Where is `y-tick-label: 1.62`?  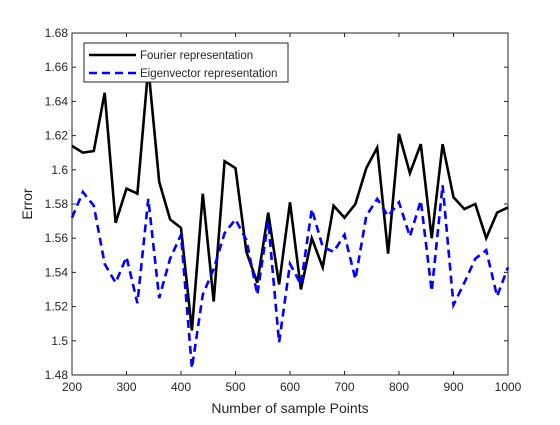
y-tick-label: 1.62 is located at coordinates (57, 136).